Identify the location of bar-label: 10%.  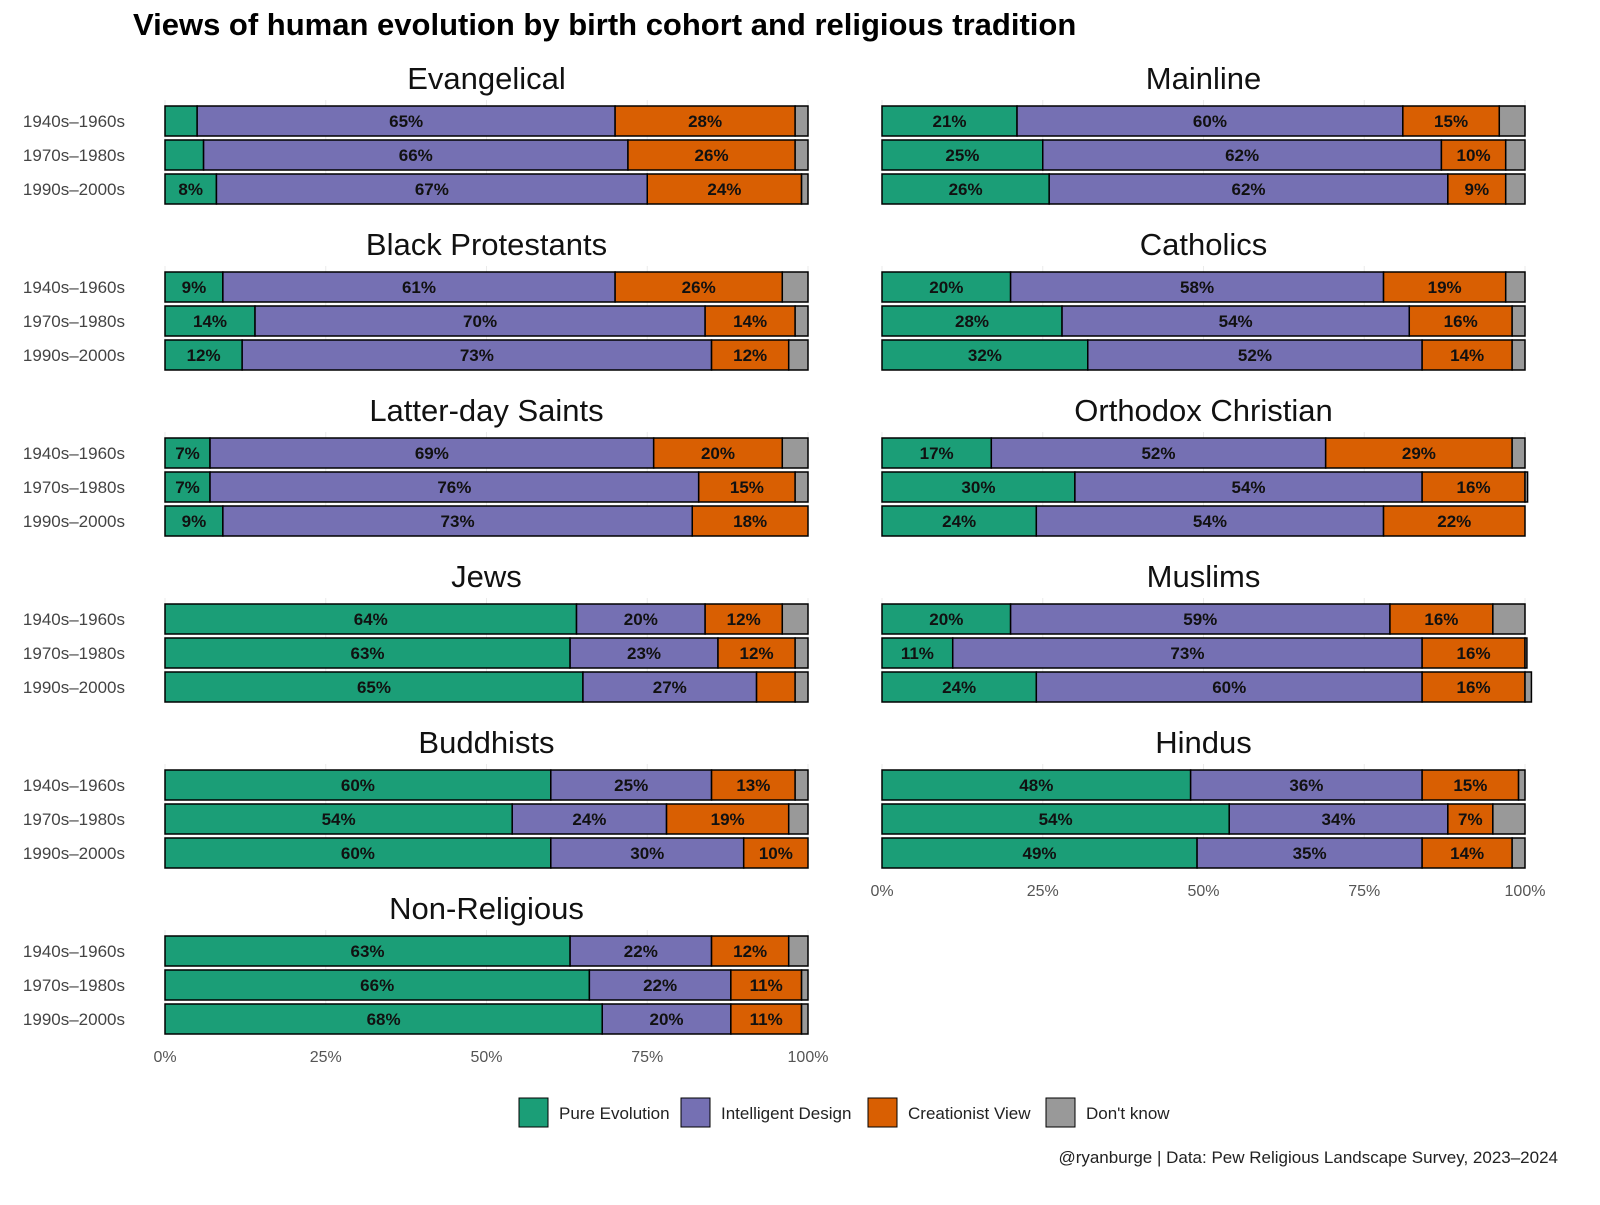
(776, 853).